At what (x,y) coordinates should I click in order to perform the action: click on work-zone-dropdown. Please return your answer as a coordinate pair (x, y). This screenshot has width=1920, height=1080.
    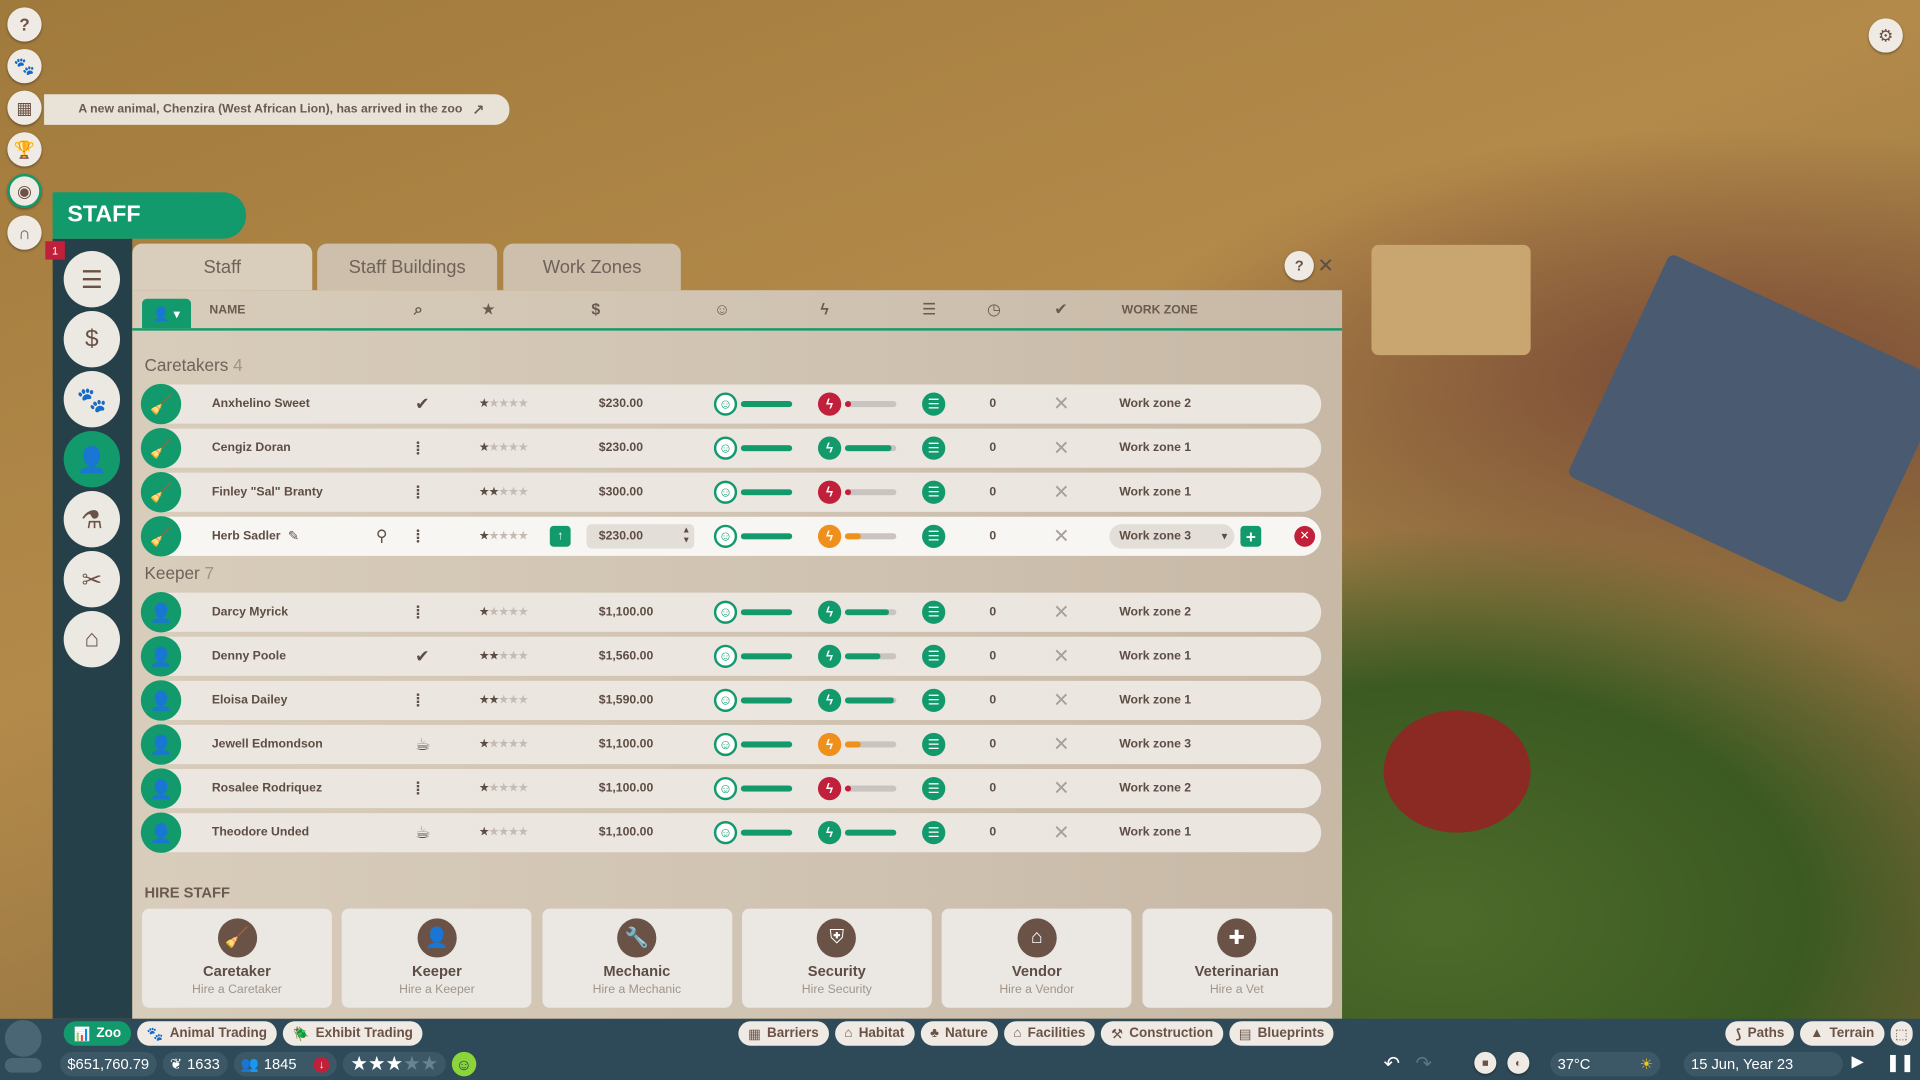
    Looking at the image, I should click on (1172, 536).